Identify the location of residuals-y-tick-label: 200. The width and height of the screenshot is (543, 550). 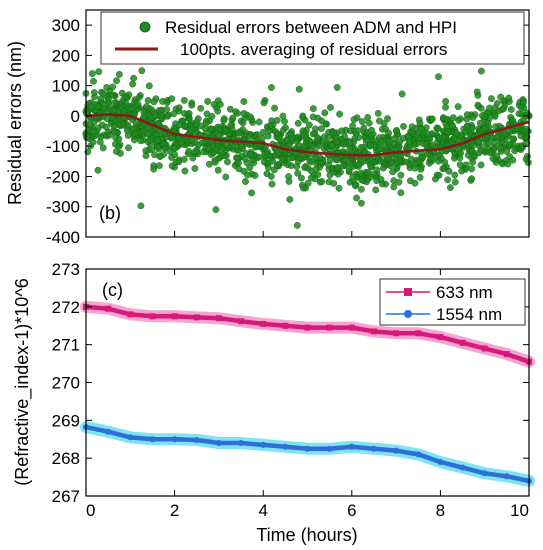
(66, 55).